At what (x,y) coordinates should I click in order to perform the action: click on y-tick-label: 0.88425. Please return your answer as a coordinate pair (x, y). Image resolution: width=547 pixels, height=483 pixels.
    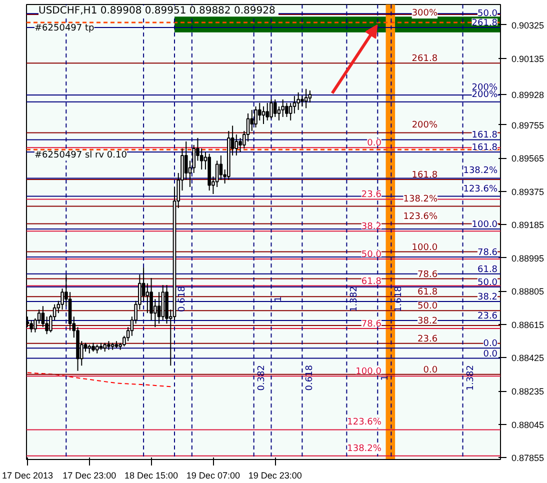
    Looking at the image, I should click on (528, 358).